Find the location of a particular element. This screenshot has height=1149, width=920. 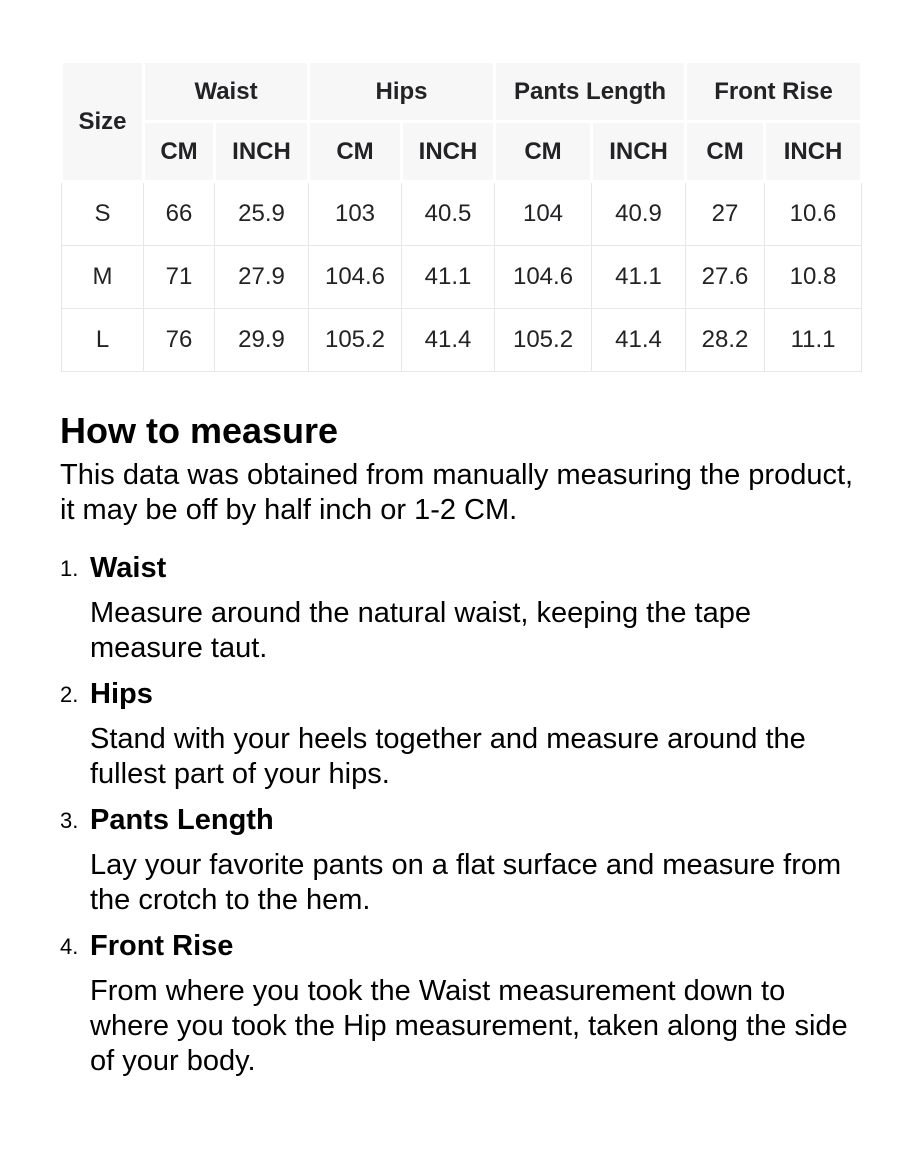

list-item-title: Front Rise is located at coordinates (162, 946).